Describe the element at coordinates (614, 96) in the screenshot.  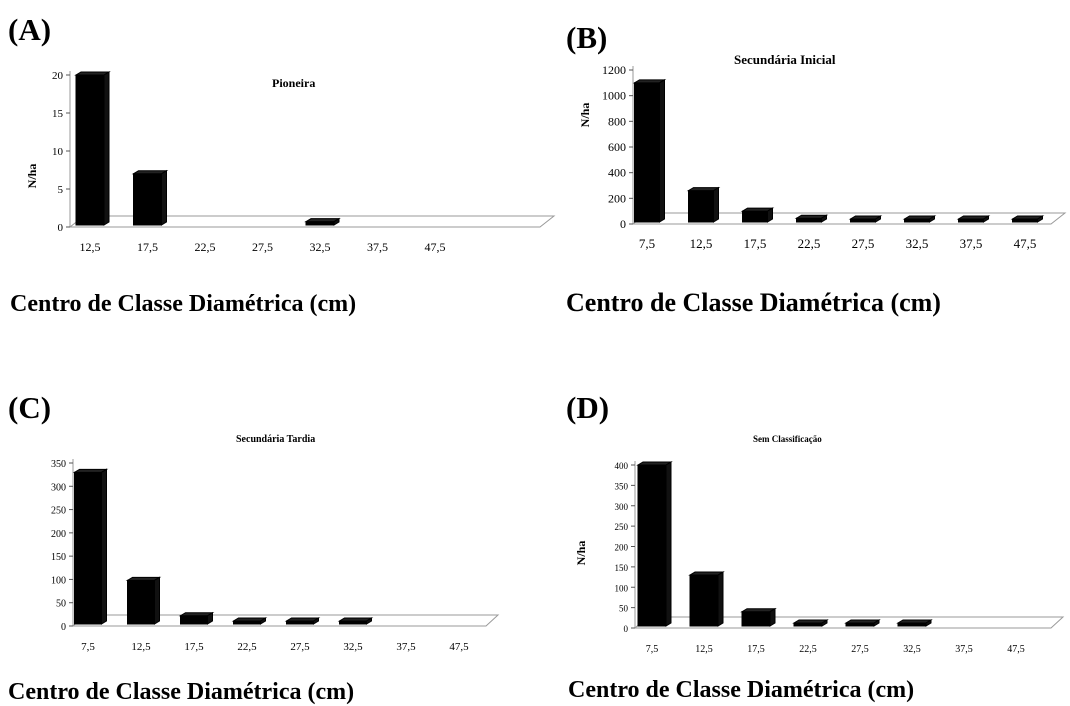
I see `y-tick-label: 1000` at that location.